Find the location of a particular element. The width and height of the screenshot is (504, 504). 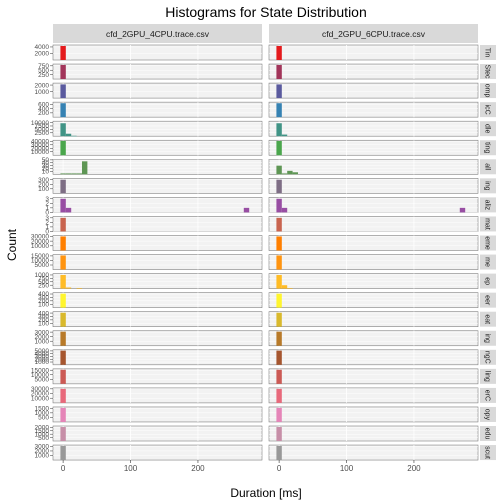

y-tick-label: 0 is located at coordinates (47, 232).